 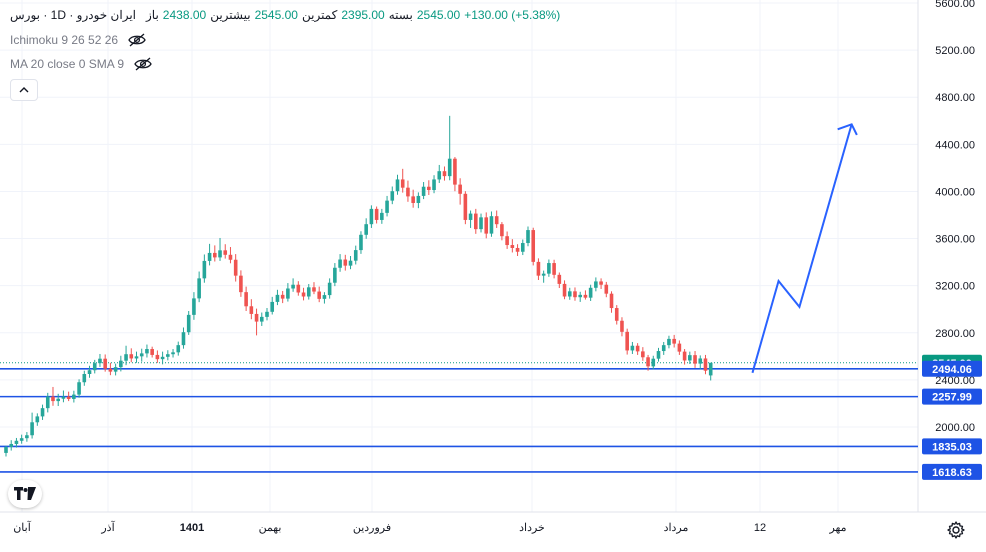 I want to click on x-tick-label: 1401, so click(x=192, y=528).